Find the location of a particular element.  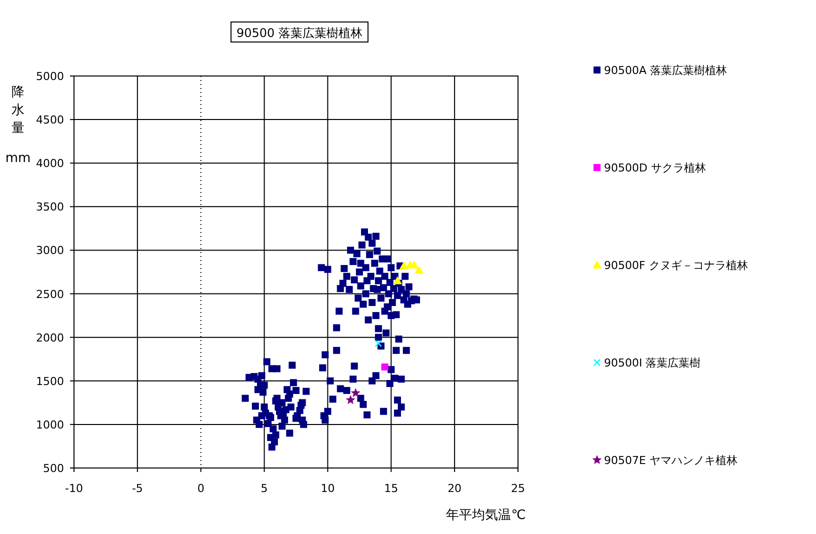

y-tick-label: 2500 is located at coordinates (50, 294).